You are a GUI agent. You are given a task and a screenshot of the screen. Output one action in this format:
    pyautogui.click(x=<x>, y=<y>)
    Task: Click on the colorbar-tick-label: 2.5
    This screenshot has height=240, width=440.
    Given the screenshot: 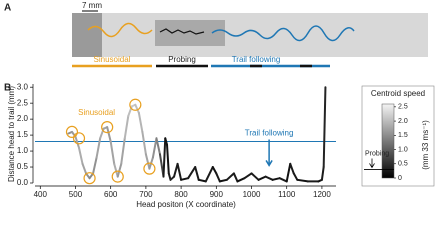 What is the action you would take?
    pyautogui.click(x=403, y=107)
    